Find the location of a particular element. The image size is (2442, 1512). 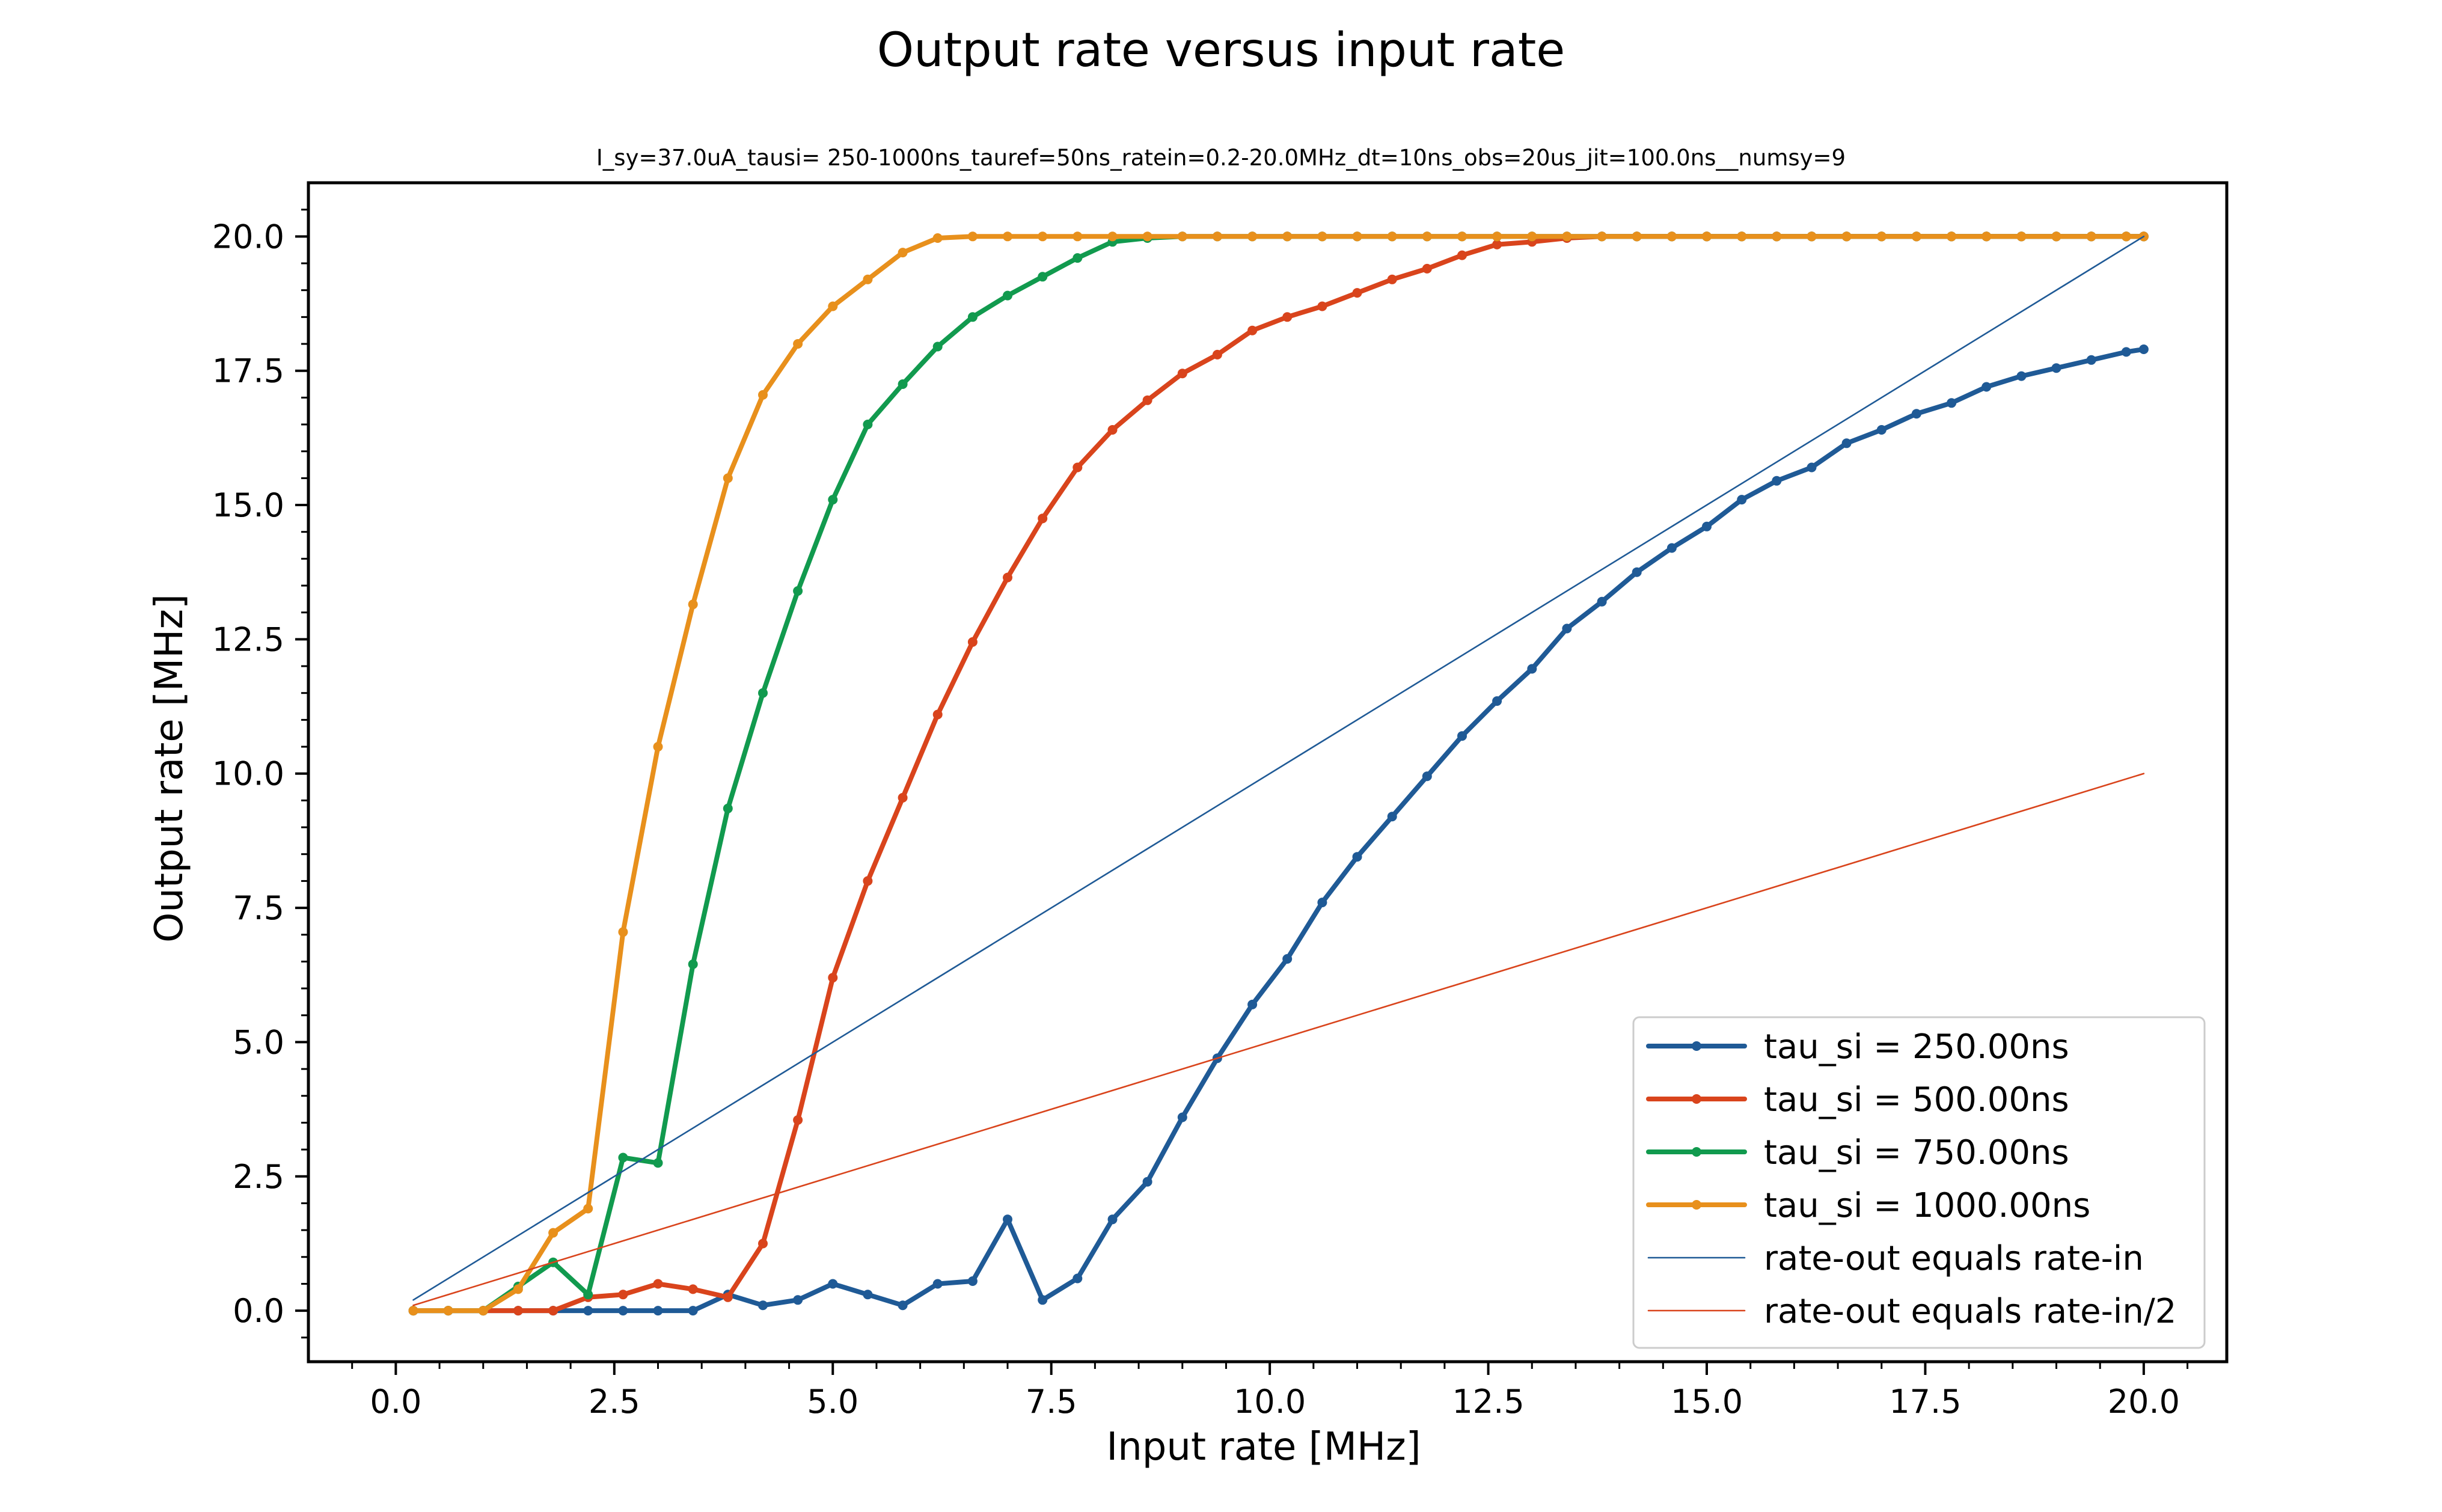

legend-box is located at coordinates (1919, 1182).